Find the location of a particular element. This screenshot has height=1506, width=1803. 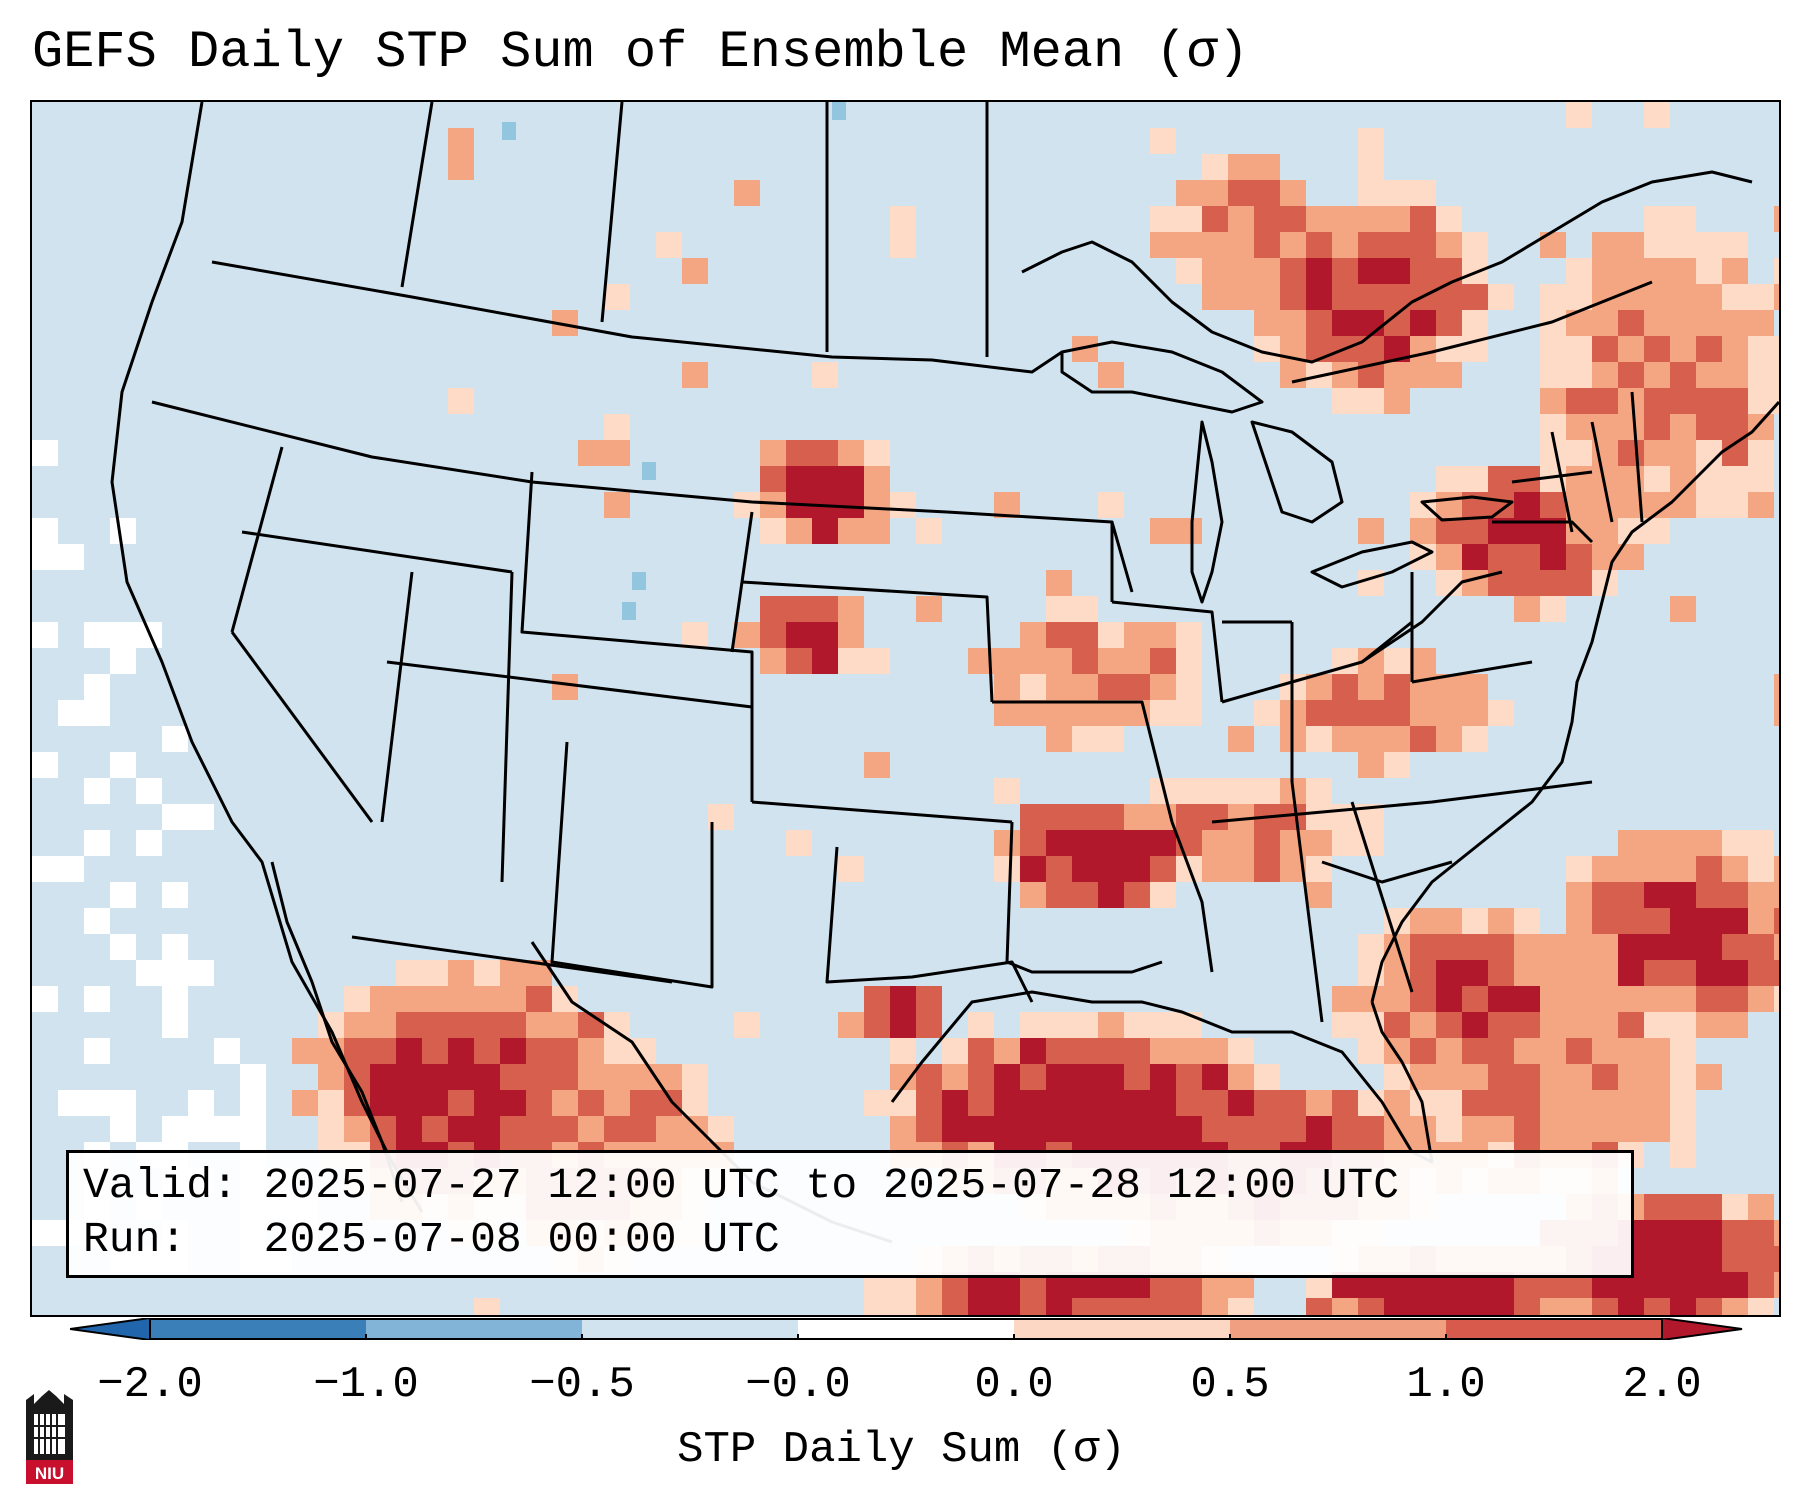

stp-cell-negative is located at coordinates (629, 611).